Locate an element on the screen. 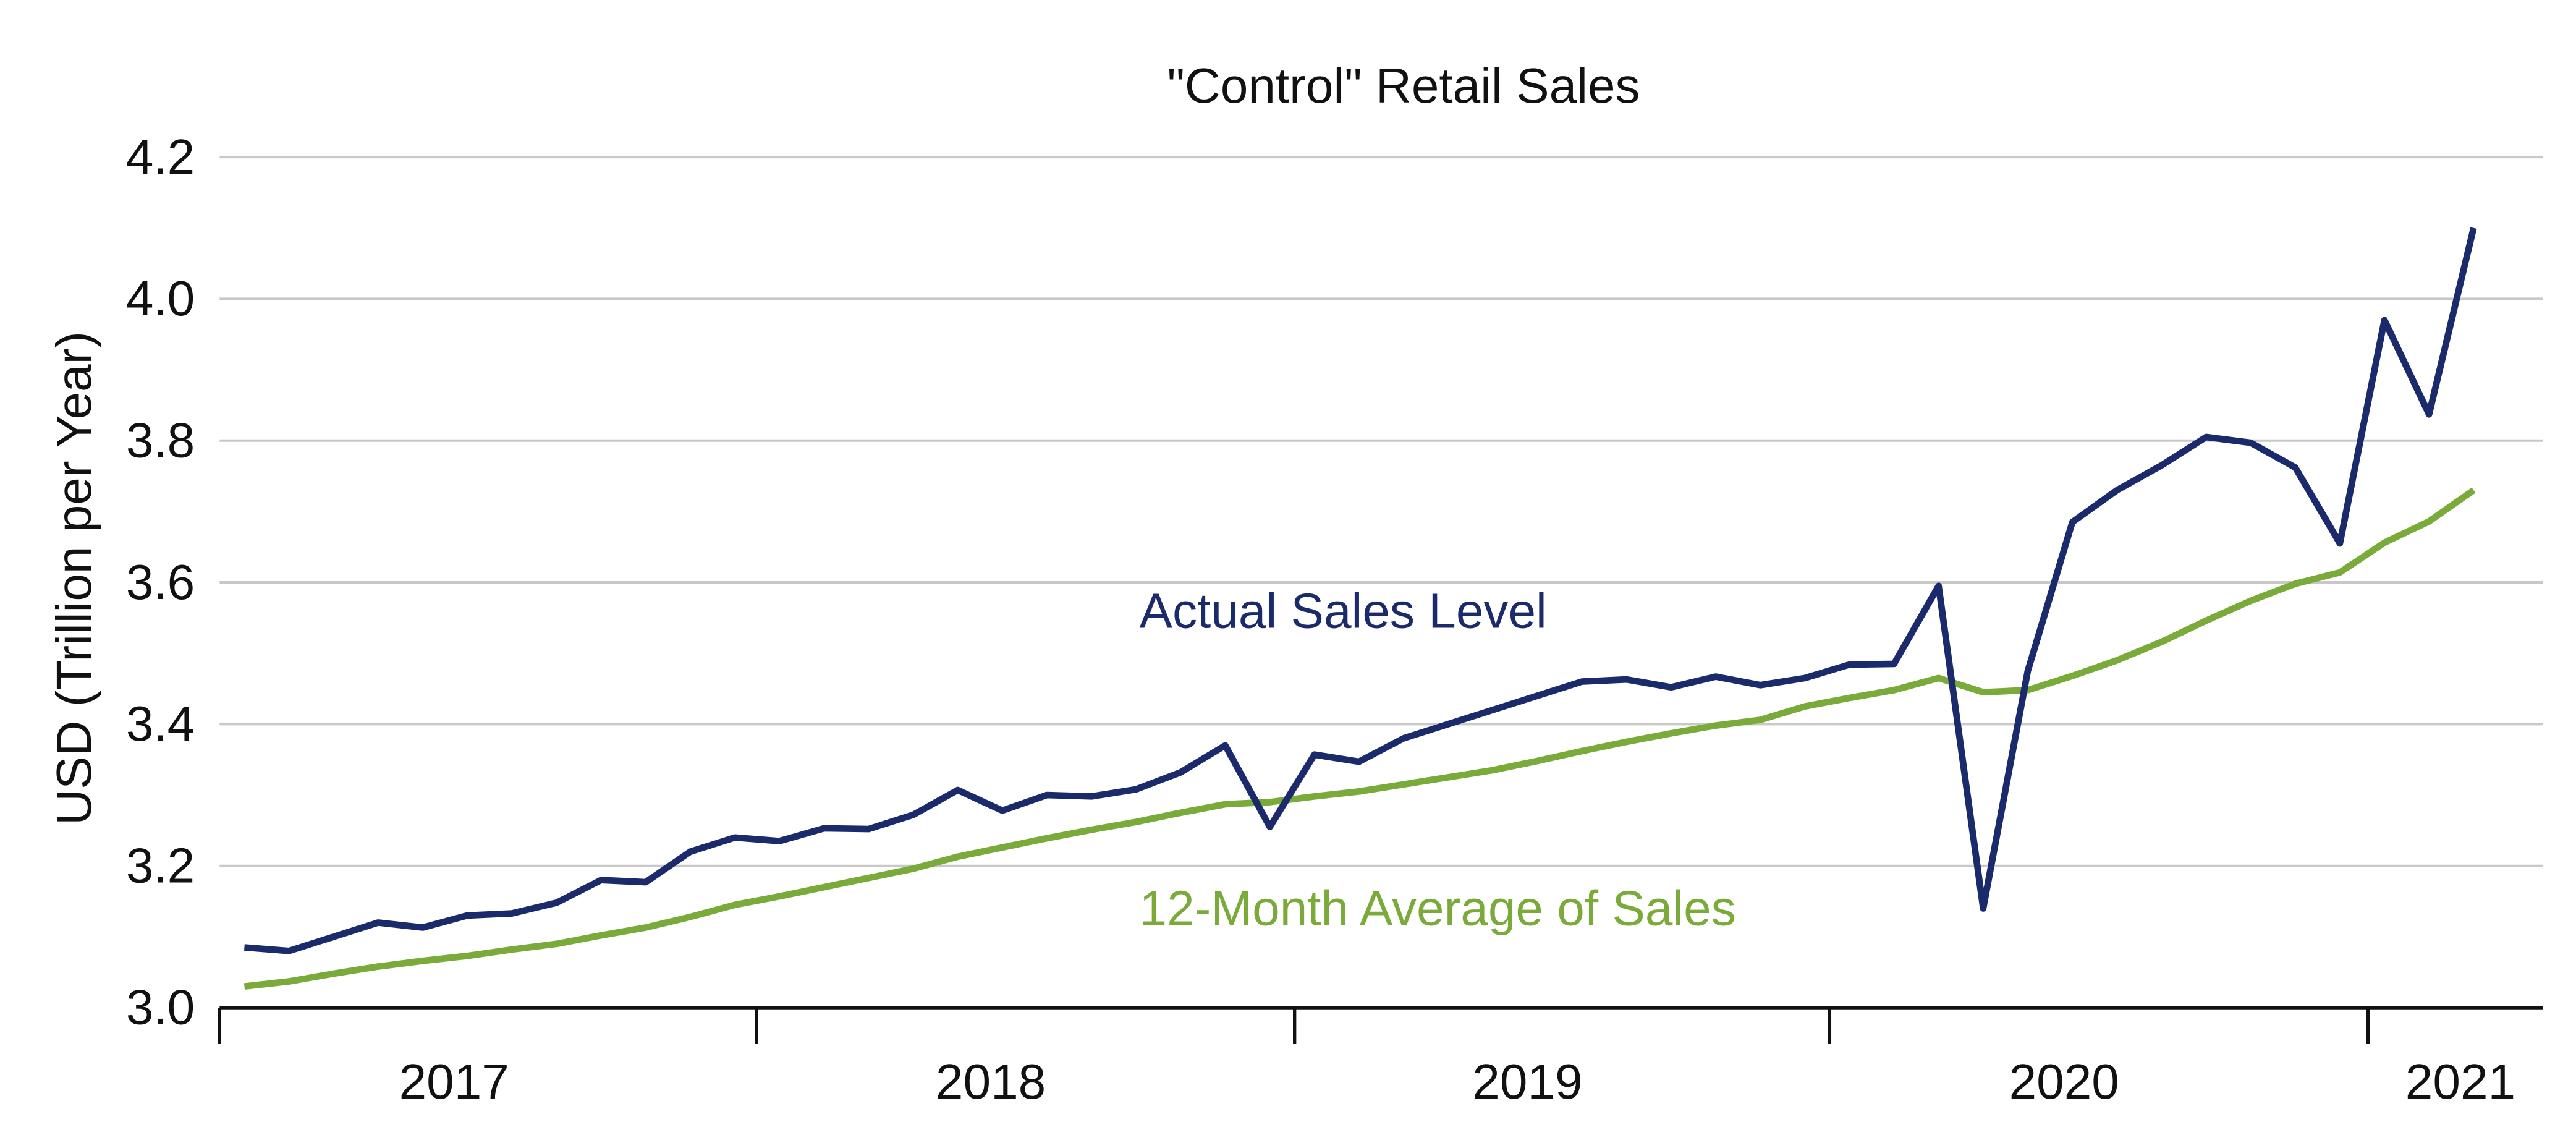 The width and height of the screenshot is (2576, 1135). y-tick-label: 3.4 is located at coordinates (160, 723).